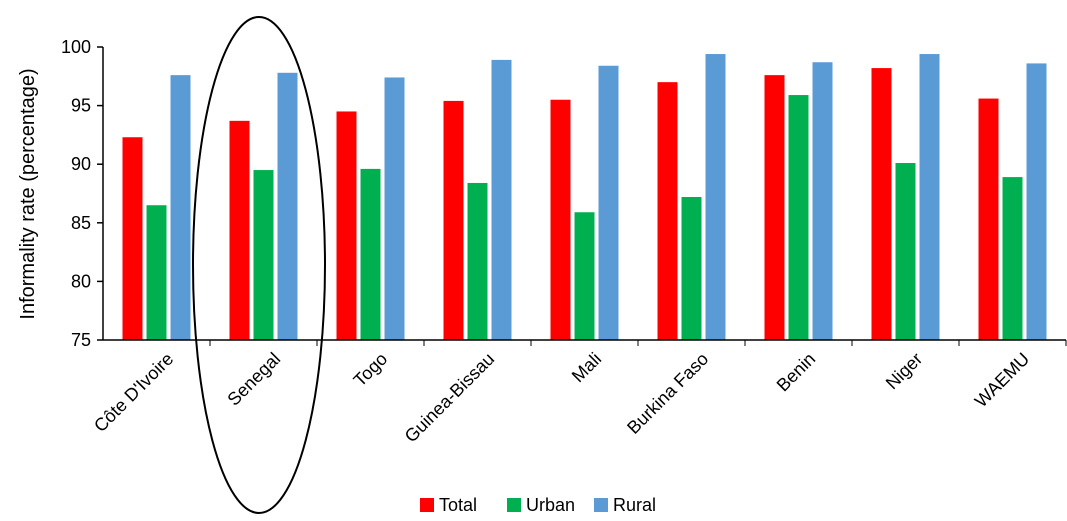 The image size is (1067, 521). I want to click on legend-swatch-urban, so click(514, 505).